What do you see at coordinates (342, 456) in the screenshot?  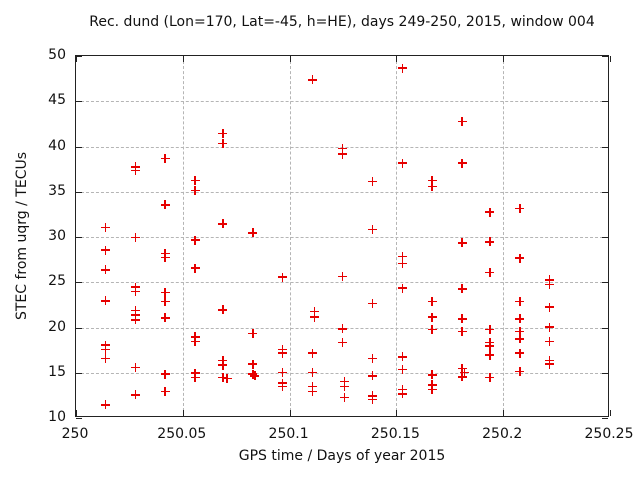 I see `x-axis-title: GPS time / Days of year 2015` at bounding box center [342, 456].